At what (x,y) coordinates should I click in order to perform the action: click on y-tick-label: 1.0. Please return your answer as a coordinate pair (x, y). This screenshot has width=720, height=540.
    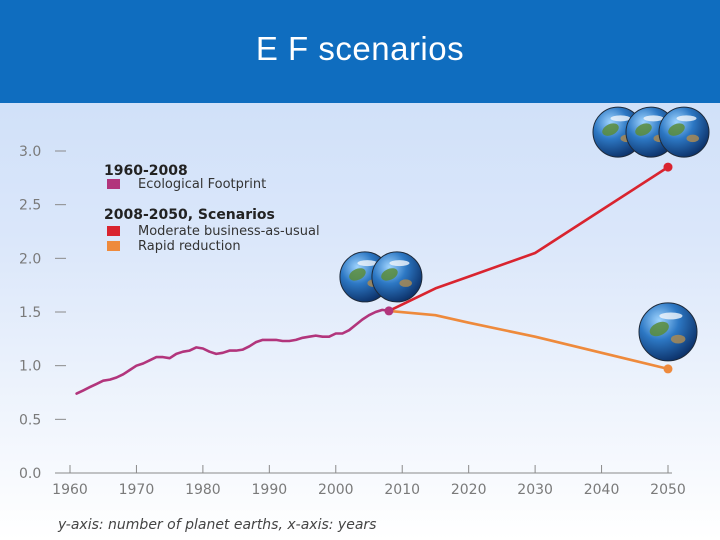
    Looking at the image, I should click on (30, 367).